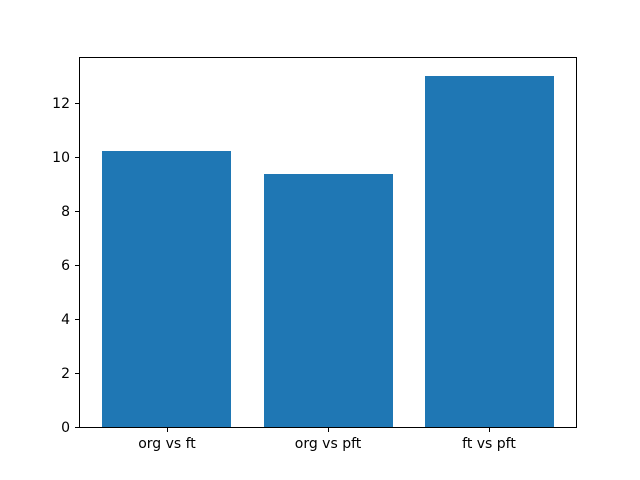  I want to click on y-tick-label: 0, so click(65, 428).